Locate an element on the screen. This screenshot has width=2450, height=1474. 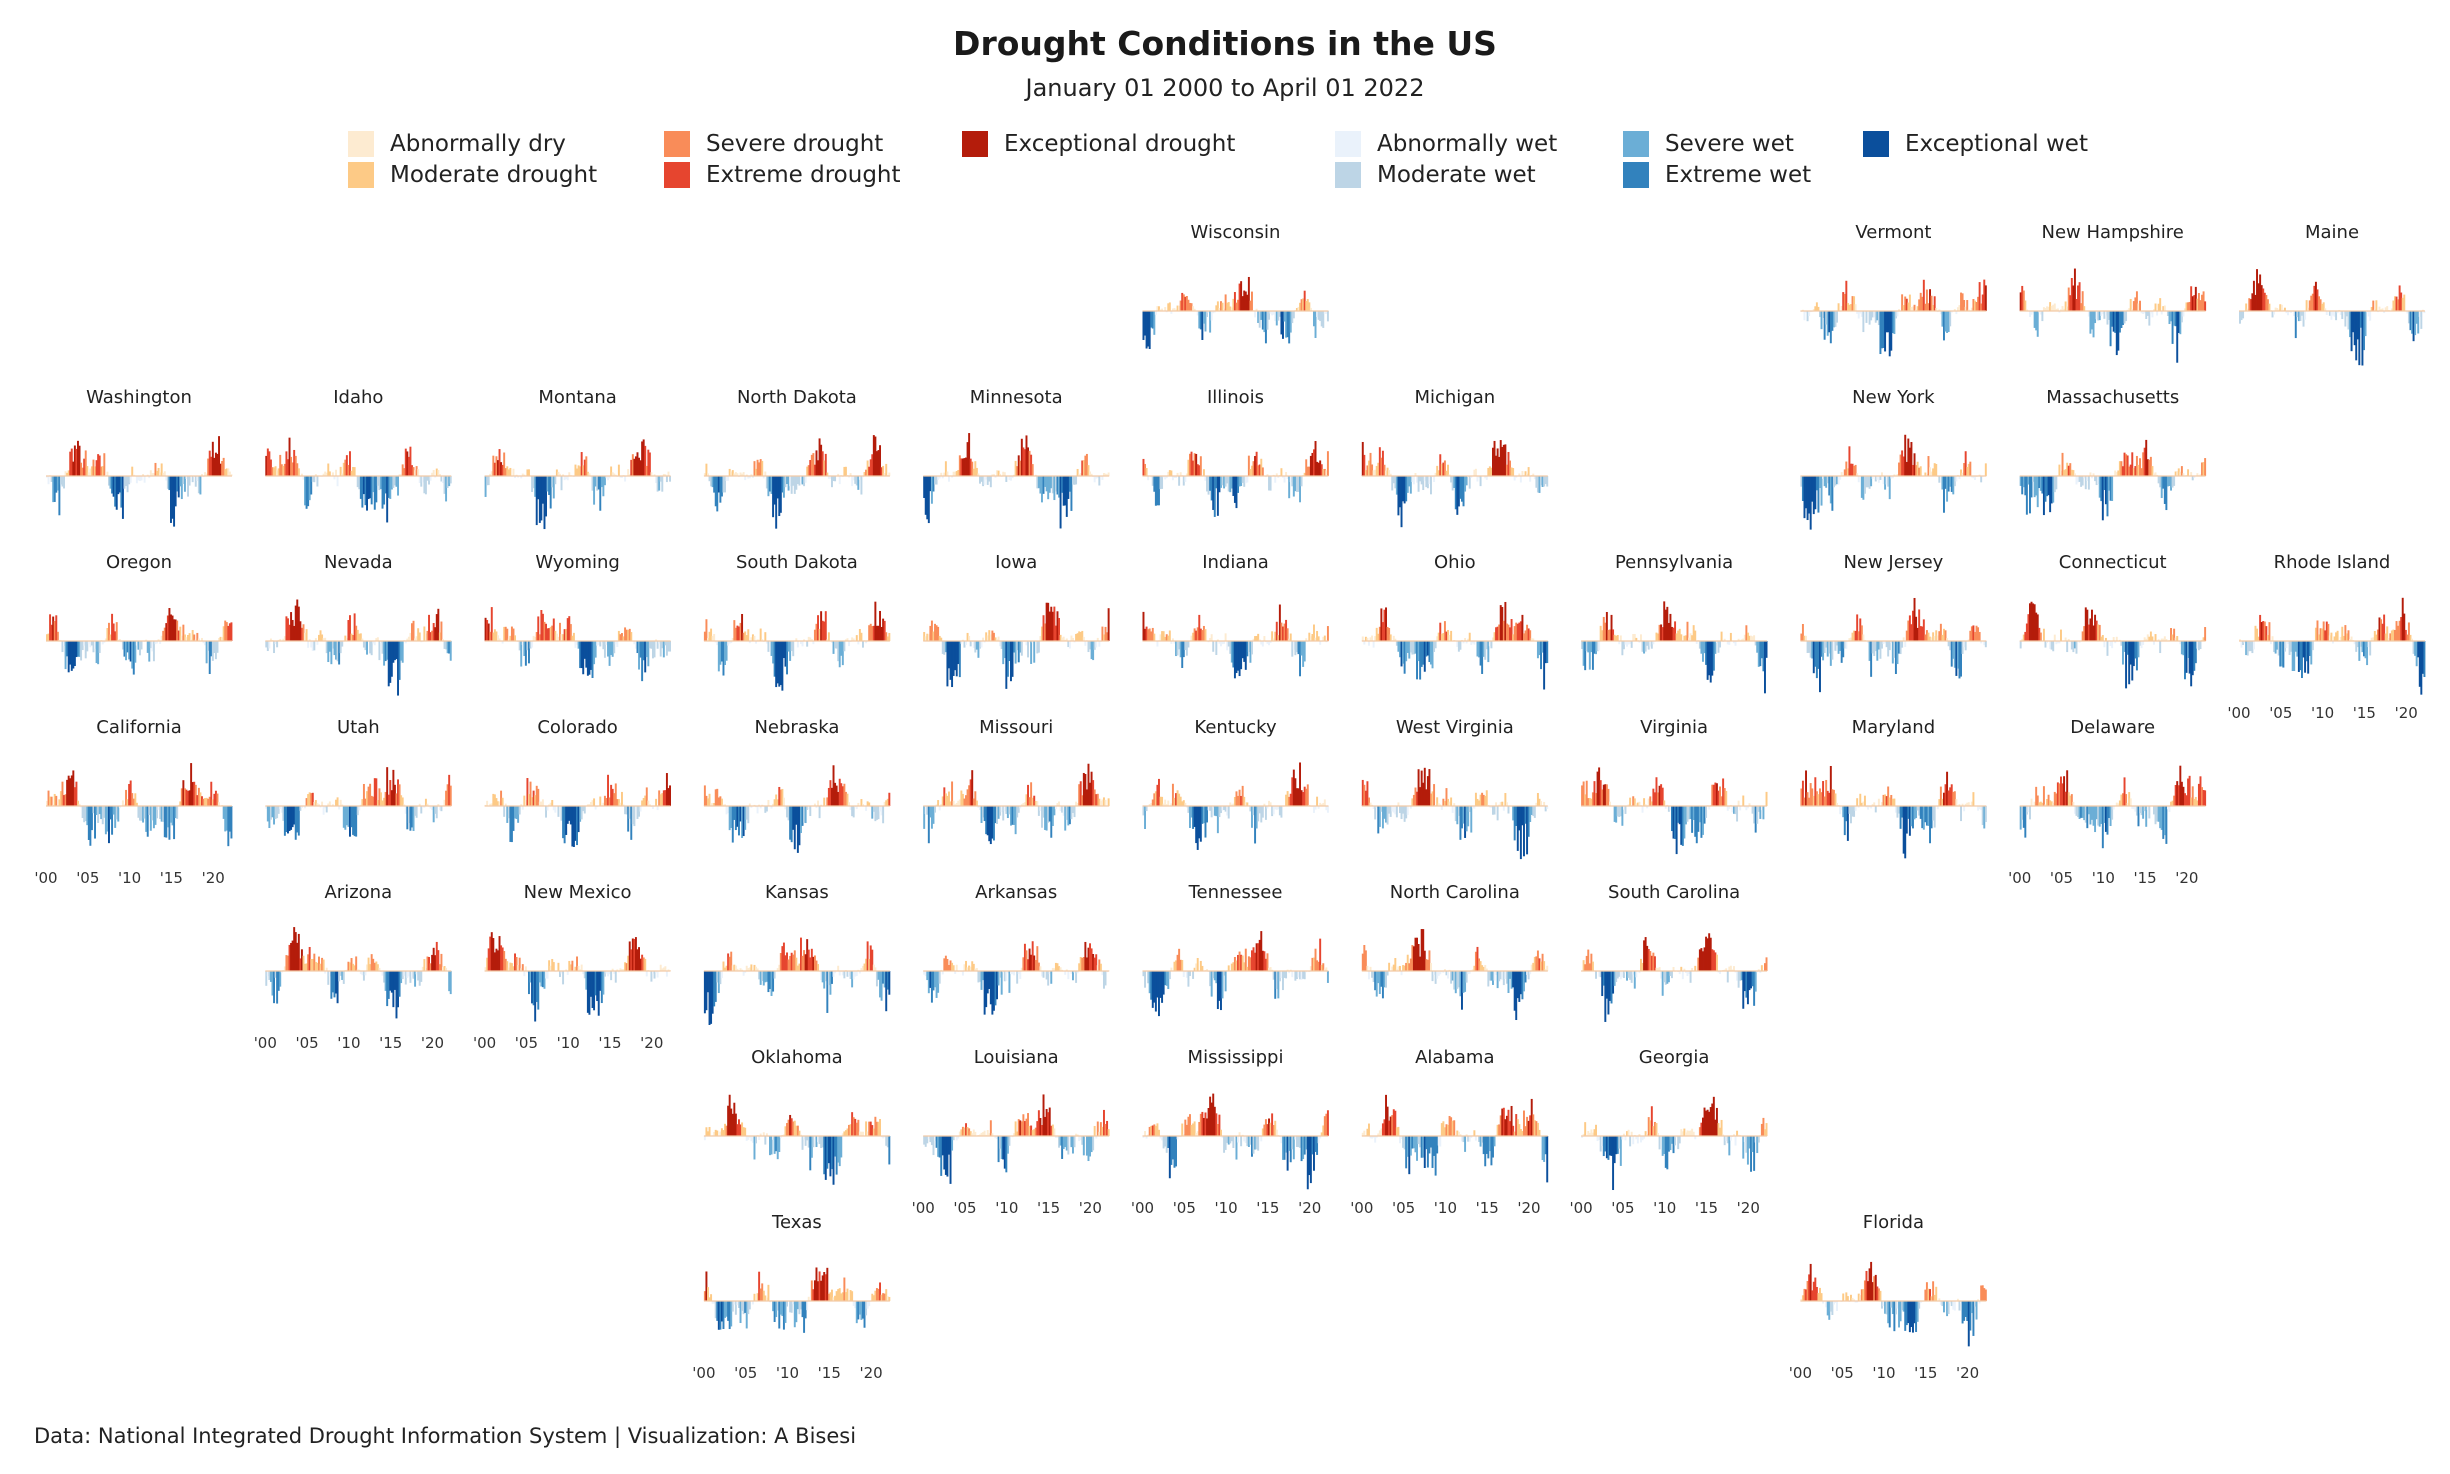
state-panel-north-dakota: North Dakota is located at coordinates (797, 458).